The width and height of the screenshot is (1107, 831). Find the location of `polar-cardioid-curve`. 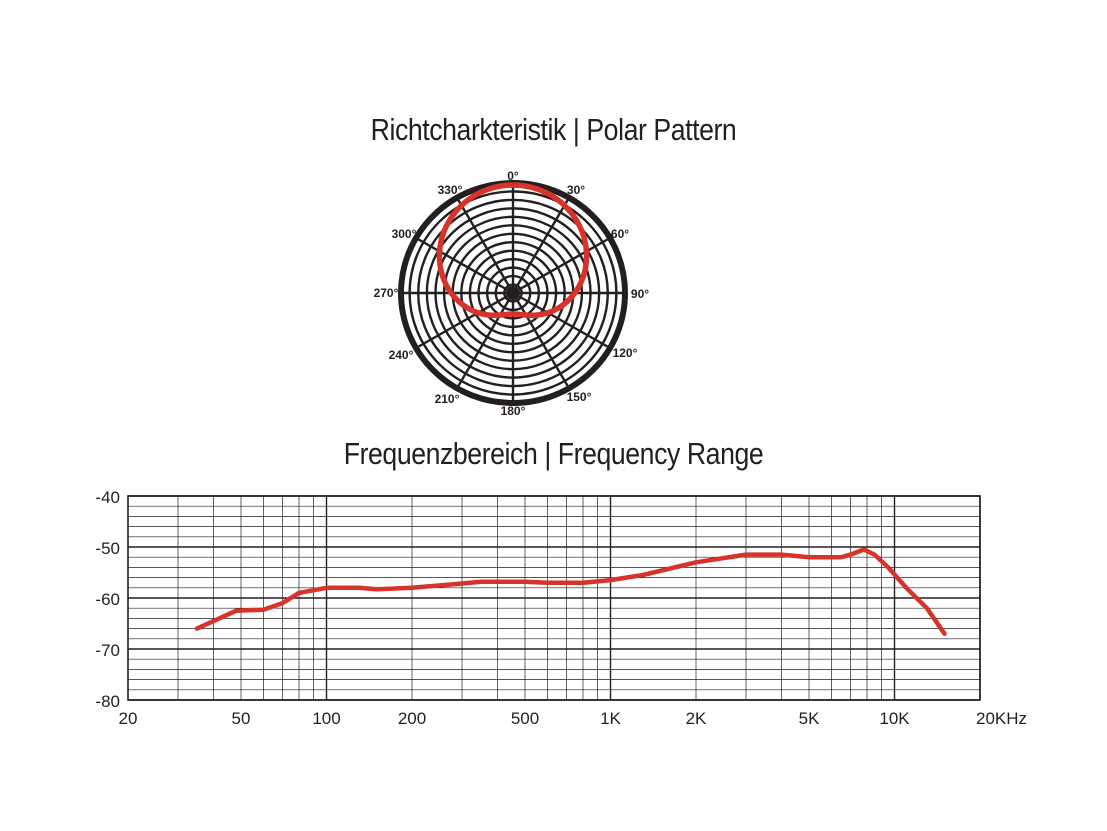

polar-cardioid-curve is located at coordinates (513, 250).